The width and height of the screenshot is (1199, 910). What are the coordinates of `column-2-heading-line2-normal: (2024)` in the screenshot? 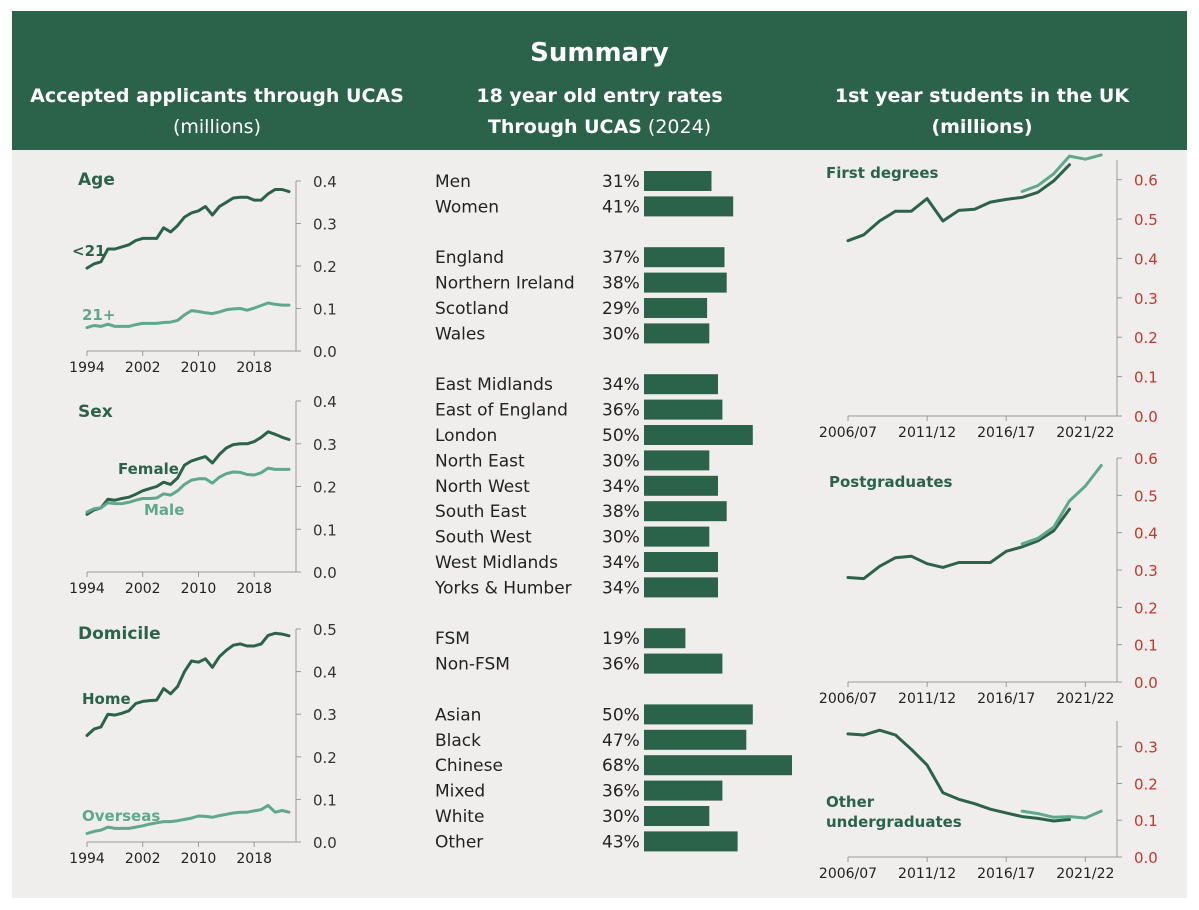 It's located at (679, 127).